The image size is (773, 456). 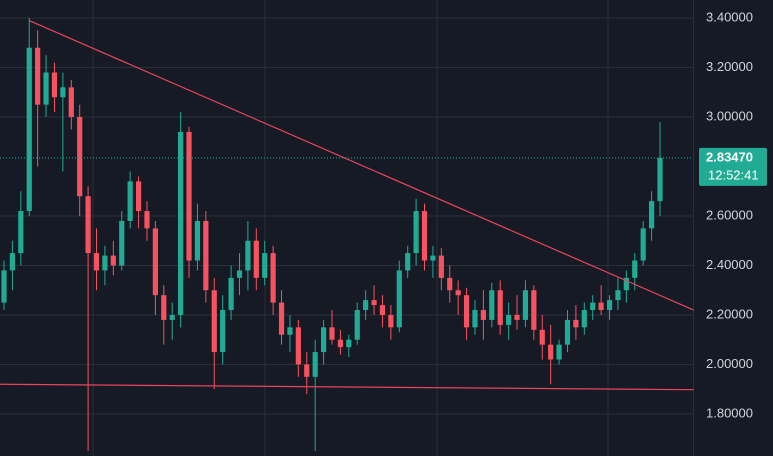 What do you see at coordinates (729, 16) in the screenshot?
I see `y-tick-label: 3.40000` at bounding box center [729, 16].